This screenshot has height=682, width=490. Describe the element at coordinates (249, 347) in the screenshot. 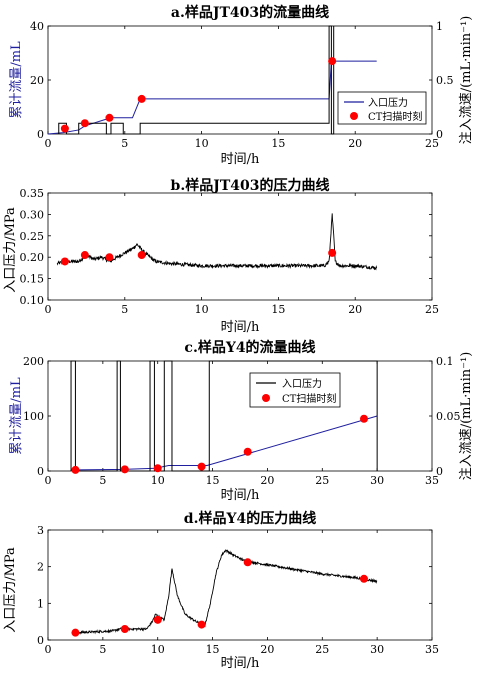

I see `chart-title: c.样品Y4的流量曲线` at that location.